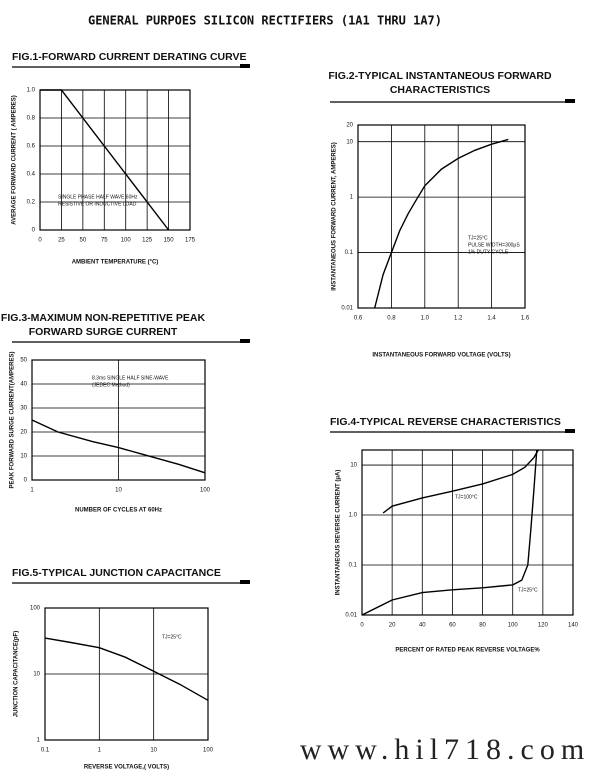 The image size is (595, 779). What do you see at coordinates (445, 422) in the screenshot?
I see `chart-title: FIG.4-TYPICAL REVERSE CHARACTERISTICS` at bounding box center [445, 422].